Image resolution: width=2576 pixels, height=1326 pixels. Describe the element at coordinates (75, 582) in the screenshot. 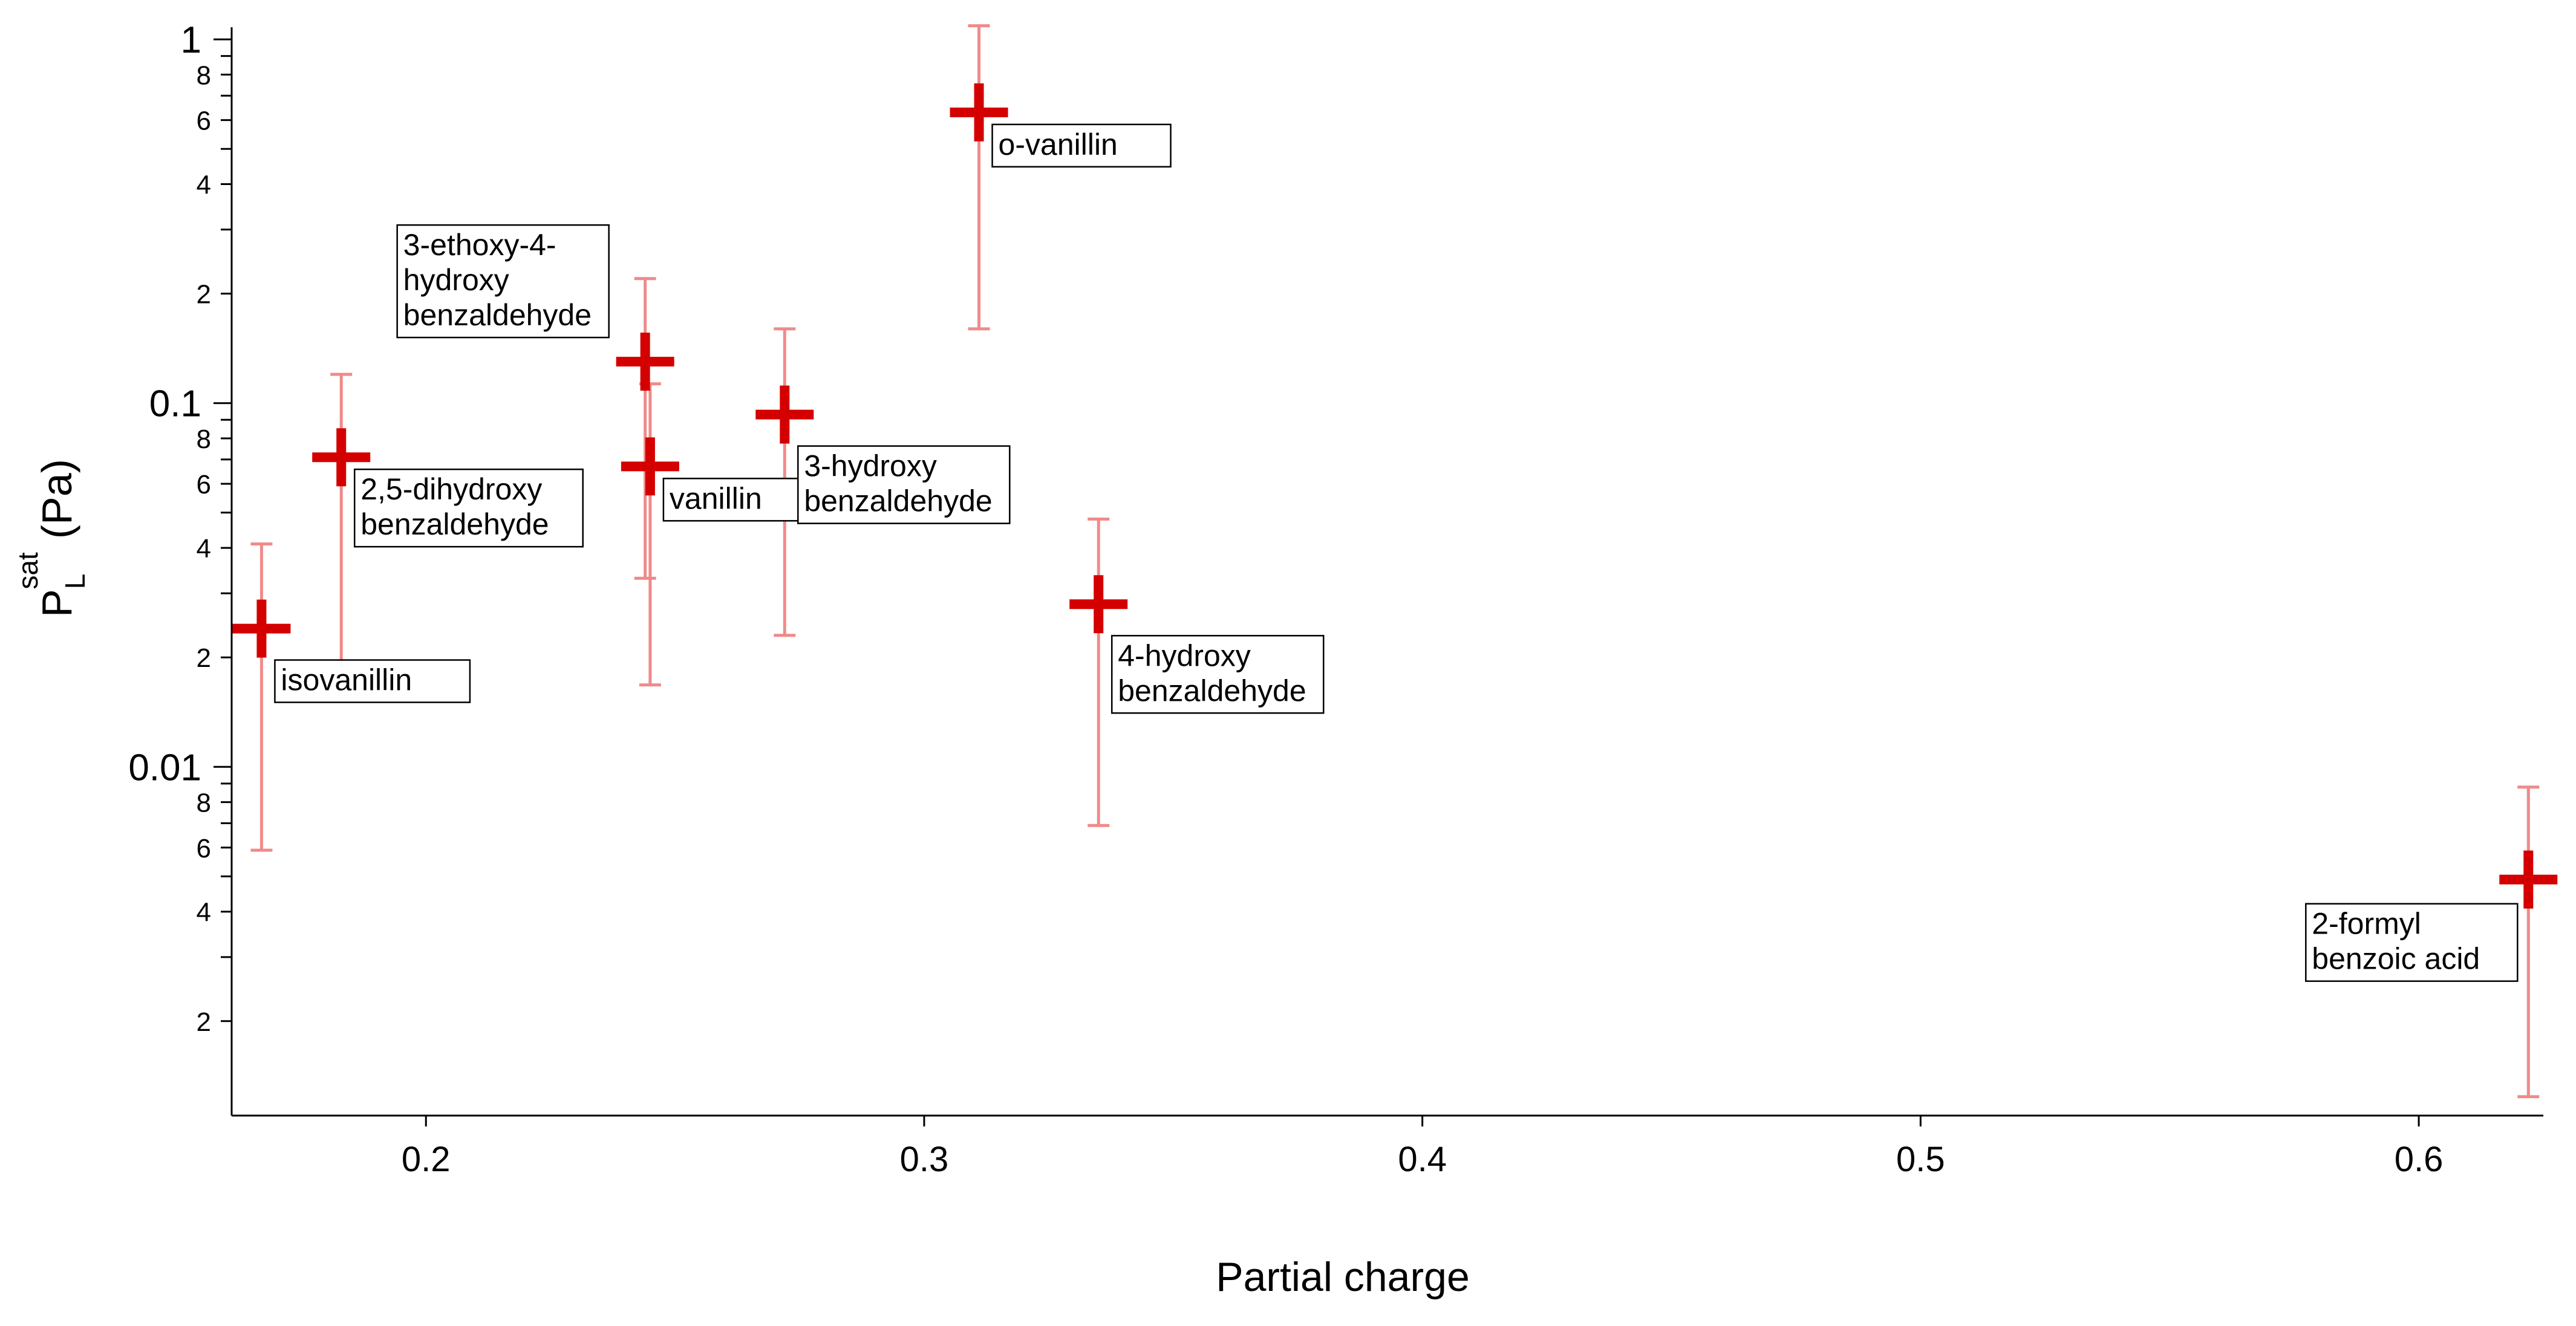

I see `y-axis-title-sub: L` at that location.